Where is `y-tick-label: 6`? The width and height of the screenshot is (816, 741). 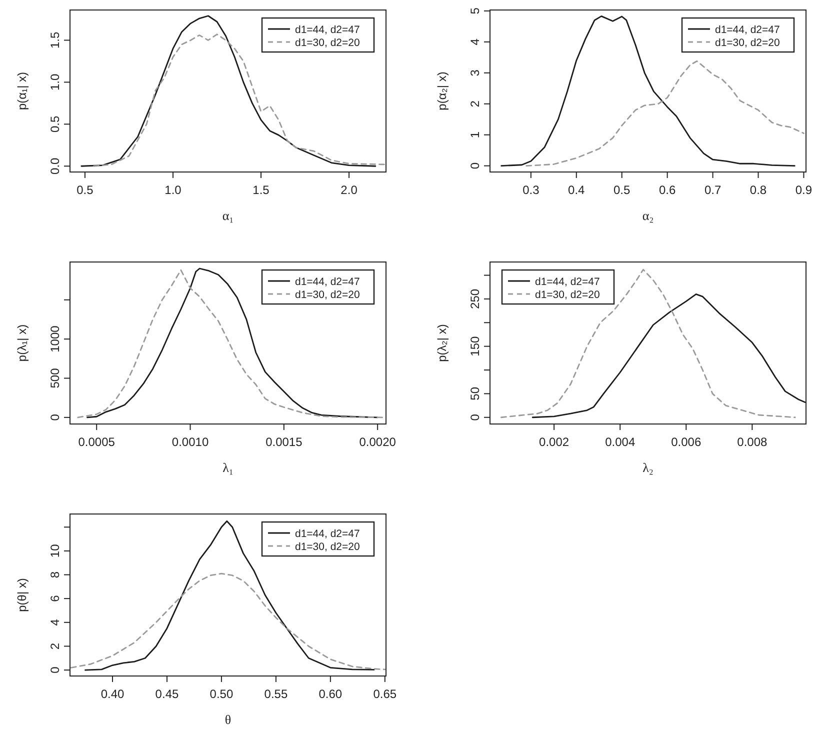 y-tick-label: 6 is located at coordinates (55, 598).